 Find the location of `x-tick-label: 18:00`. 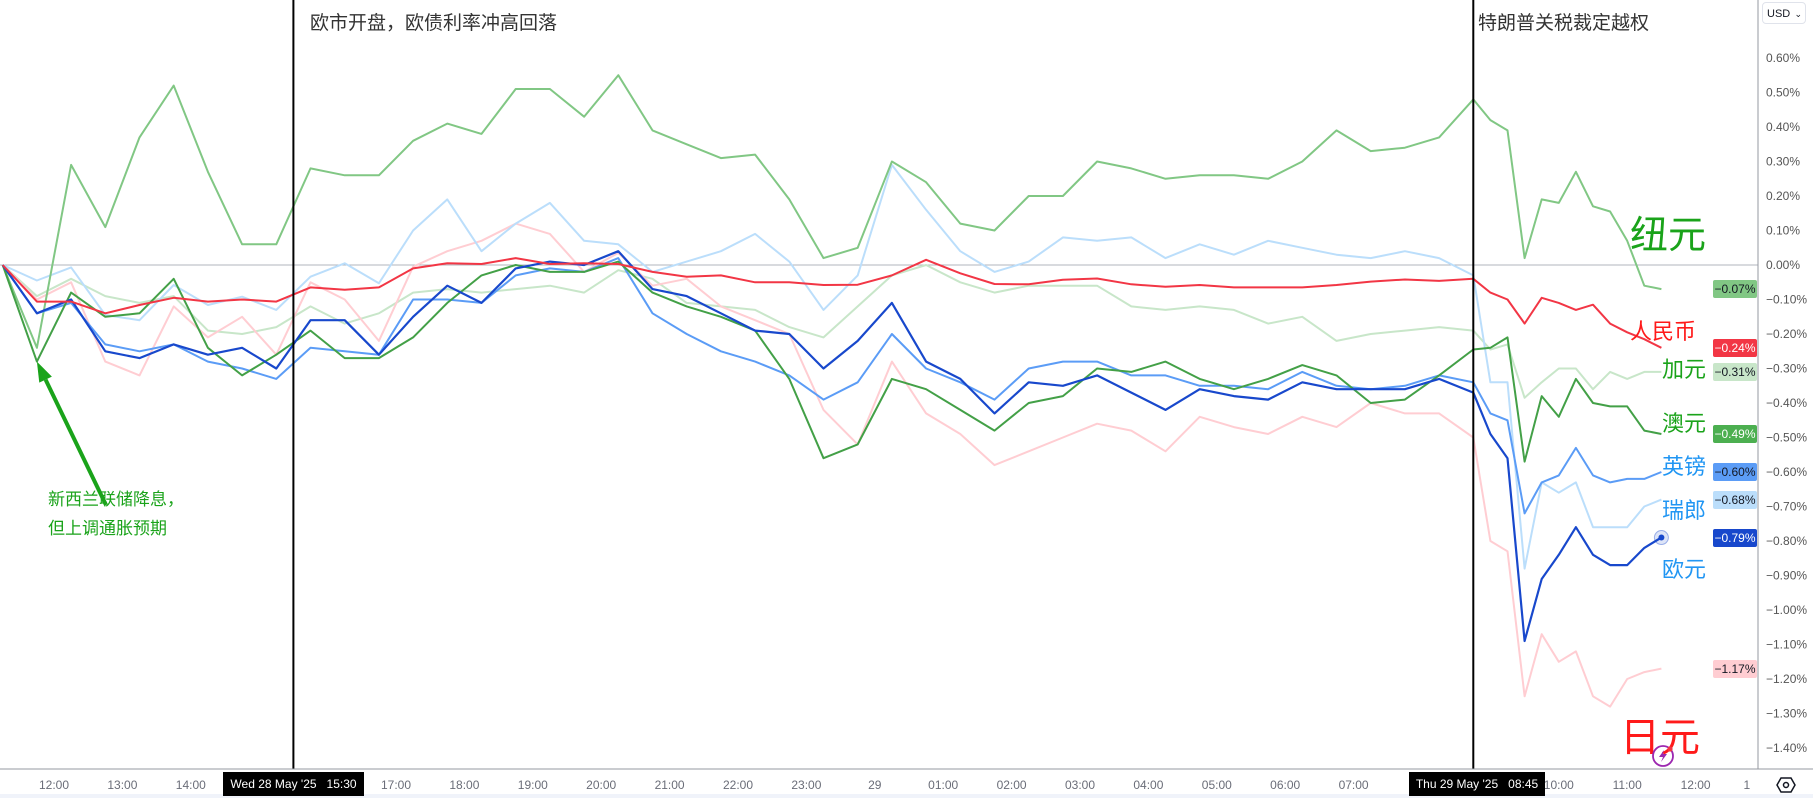

x-tick-label: 18:00 is located at coordinates (464, 785).